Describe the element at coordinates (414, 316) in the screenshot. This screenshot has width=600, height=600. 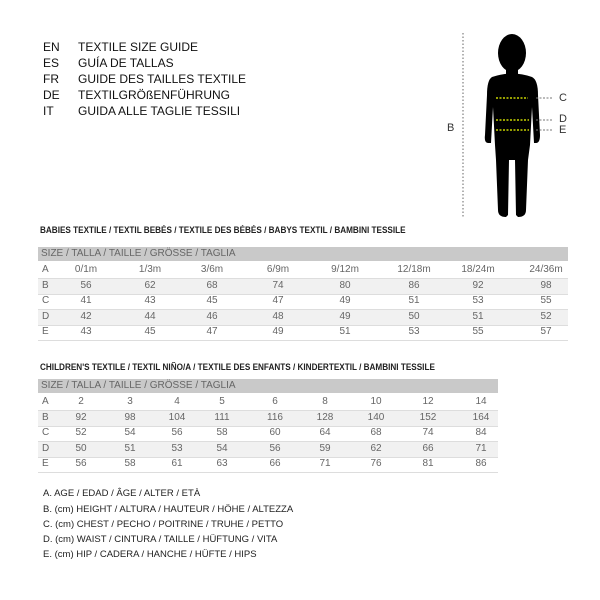
I see `table-cell: 50` at that location.